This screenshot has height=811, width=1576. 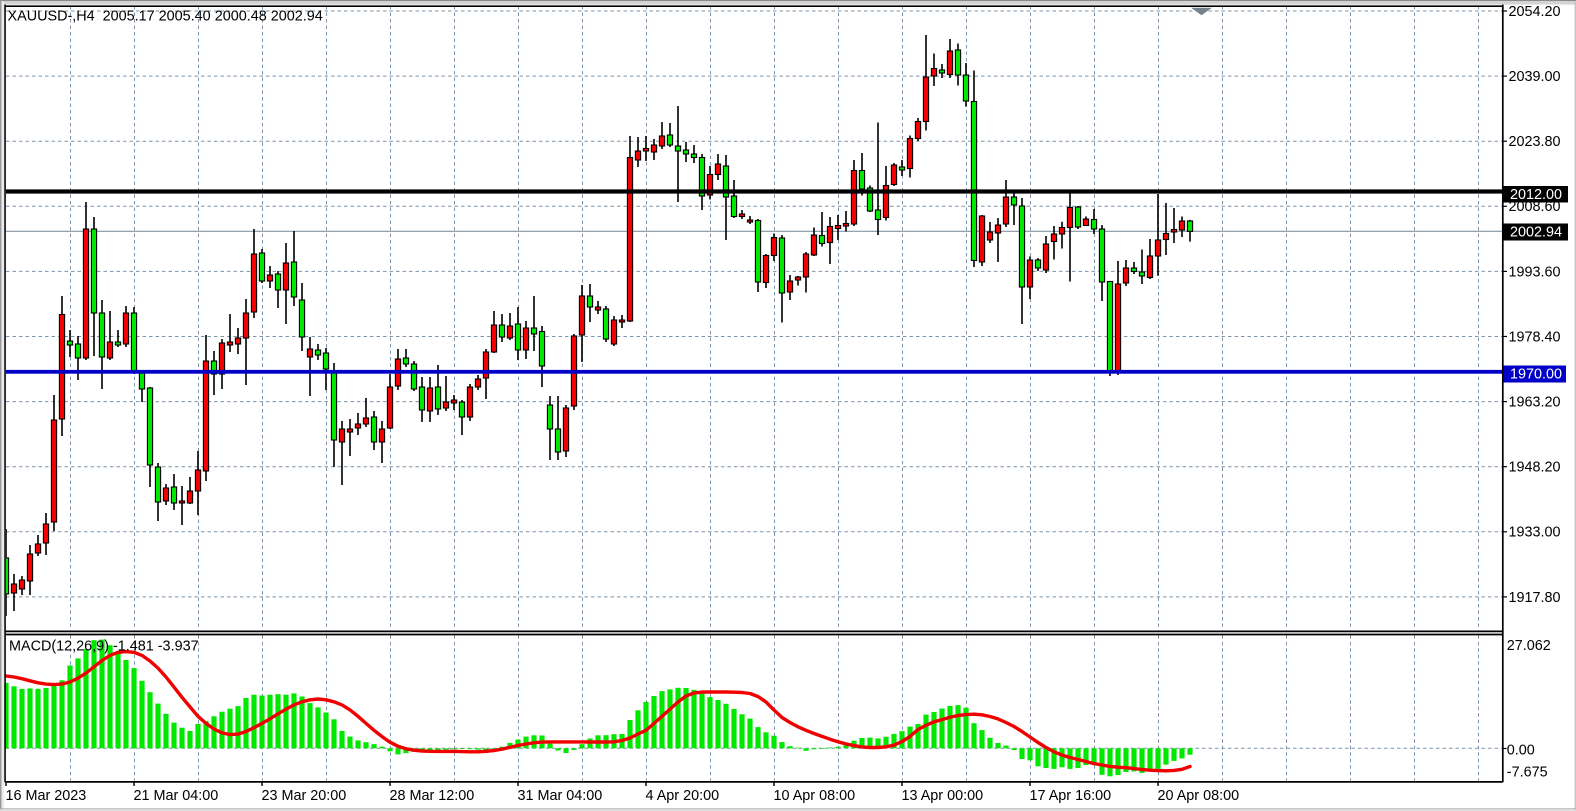 What do you see at coordinates (1535, 337) in the screenshot?
I see `svg-text: 1978.40` at bounding box center [1535, 337].